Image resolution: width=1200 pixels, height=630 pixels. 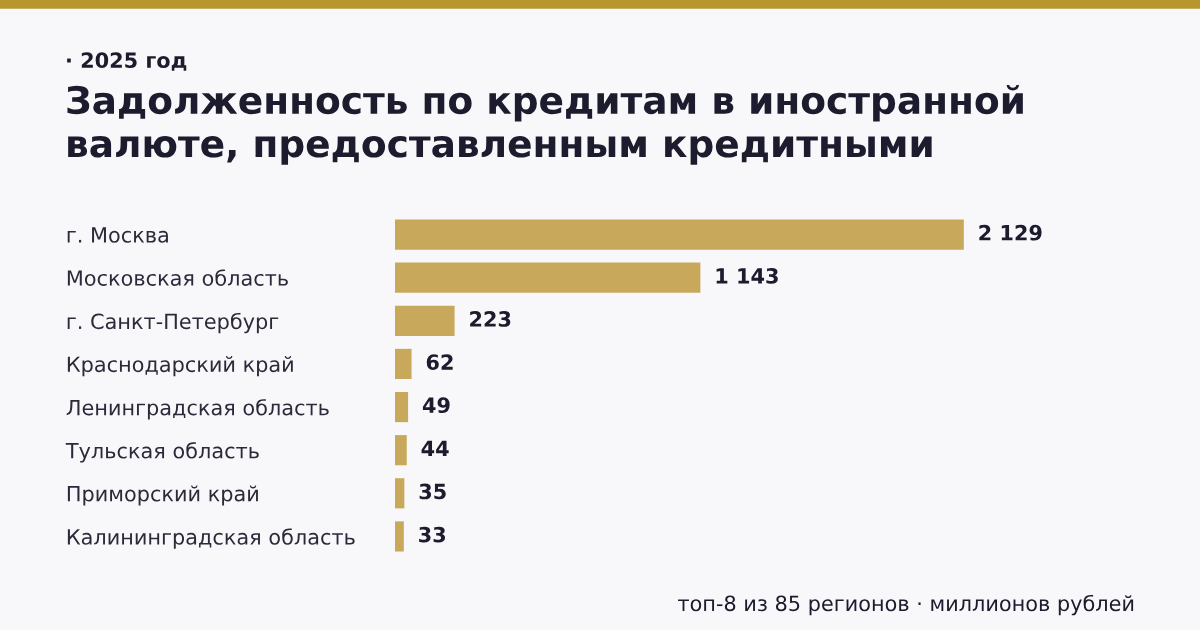 I want to click on y-tick-label: Приморский край, so click(x=162, y=495).